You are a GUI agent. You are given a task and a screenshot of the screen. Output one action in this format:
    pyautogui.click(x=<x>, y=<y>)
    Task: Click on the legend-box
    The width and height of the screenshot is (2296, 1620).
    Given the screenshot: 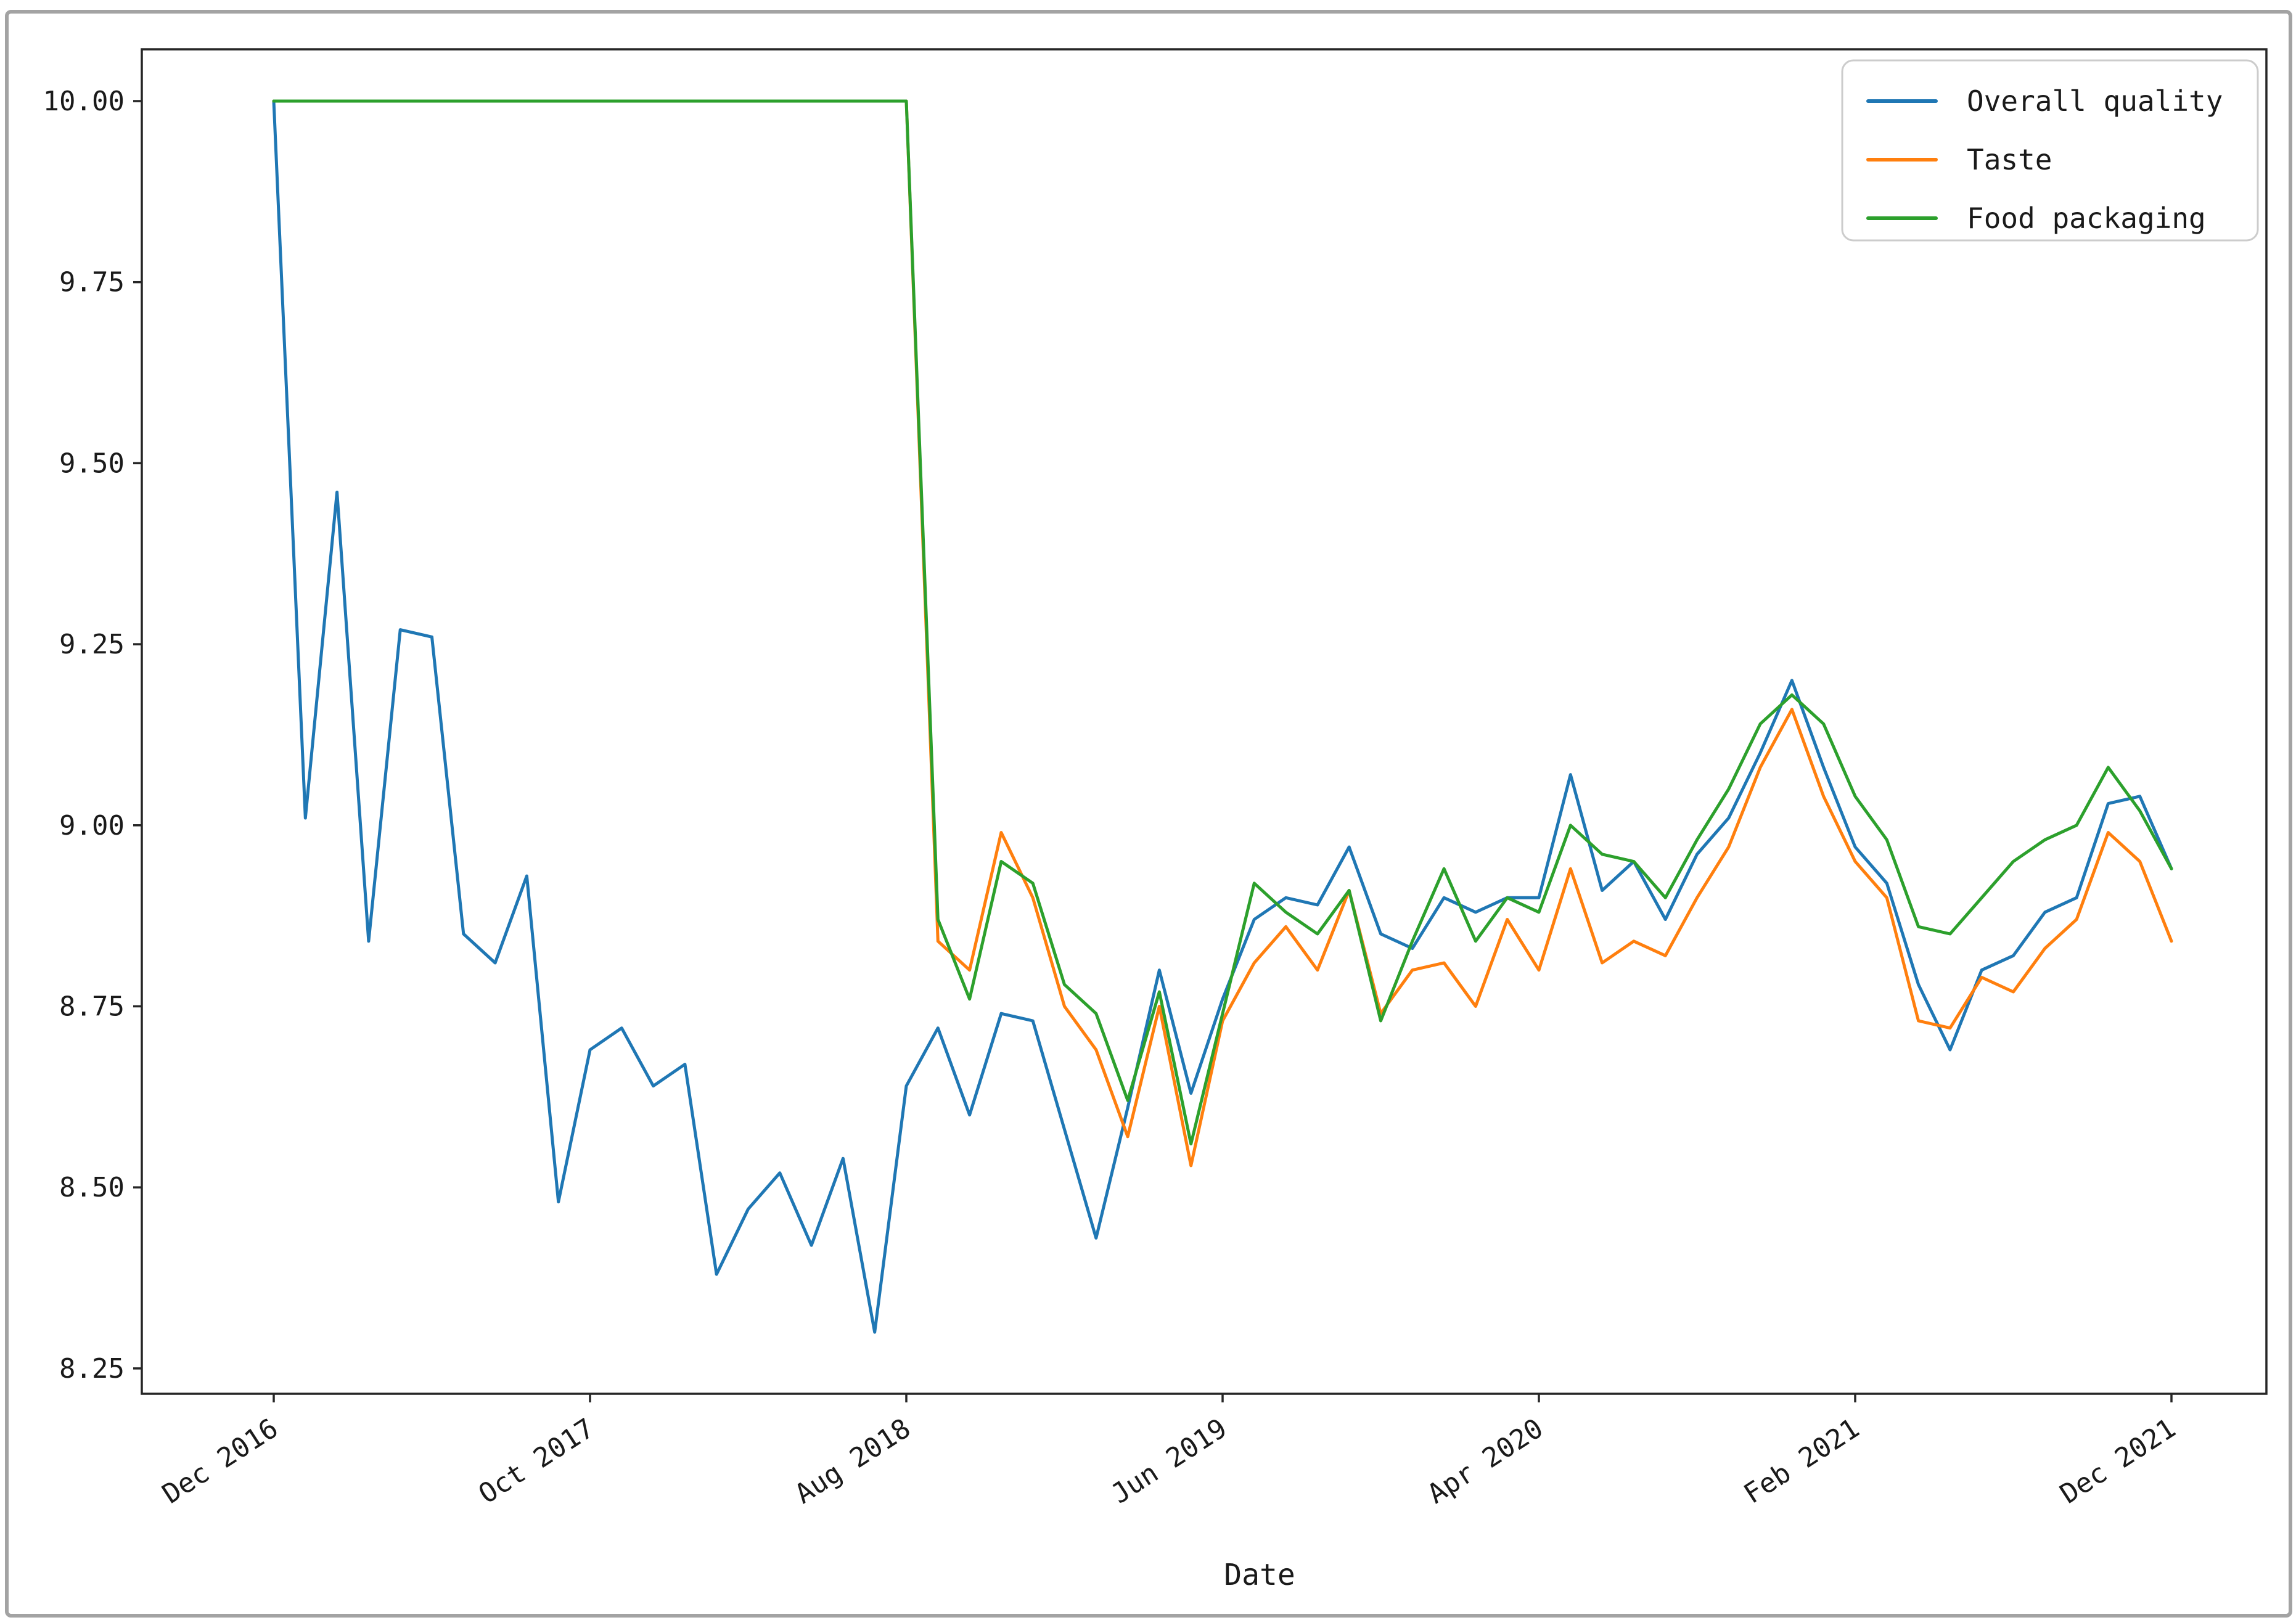 What is the action you would take?
    pyautogui.click(x=2050, y=150)
    